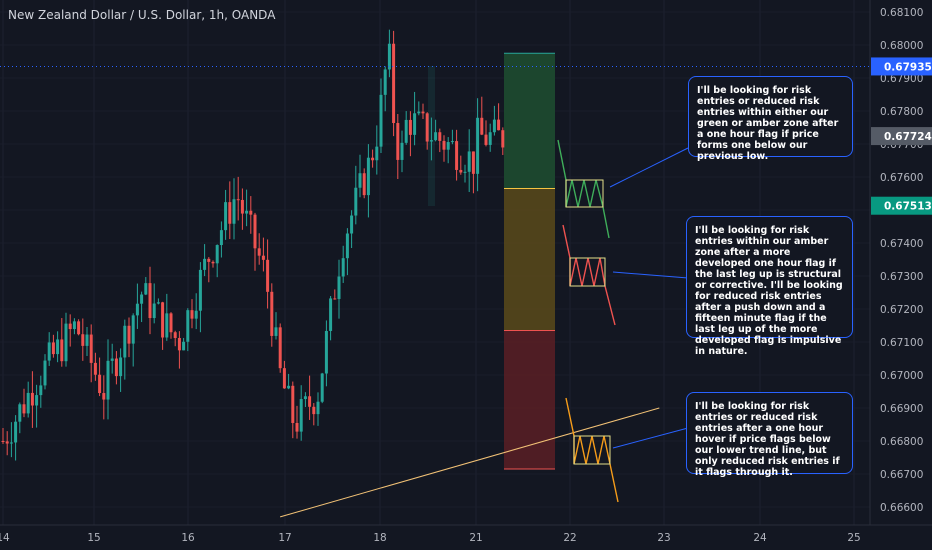  I want to click on zone-green-zone, so click(529, 121).